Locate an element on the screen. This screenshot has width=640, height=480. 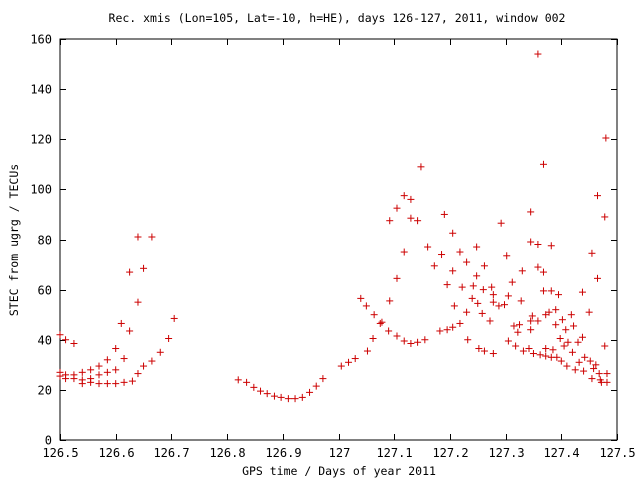
y-tick-label: 80 is located at coordinates (45, 241).